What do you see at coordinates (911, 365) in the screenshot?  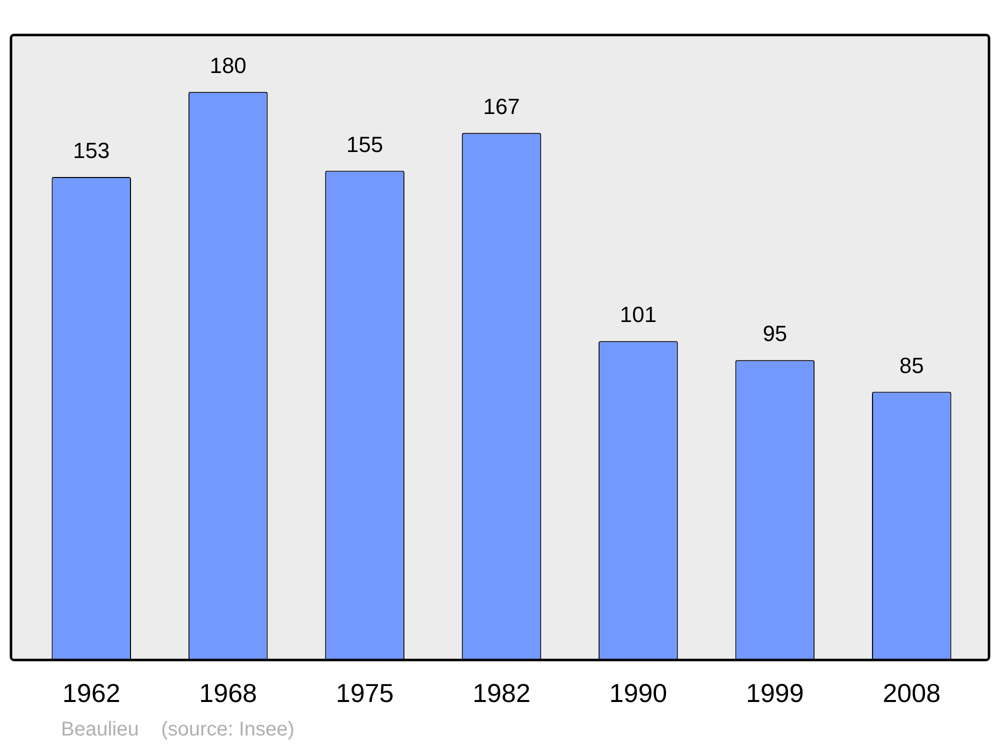 I see `data-label: 85` at bounding box center [911, 365].